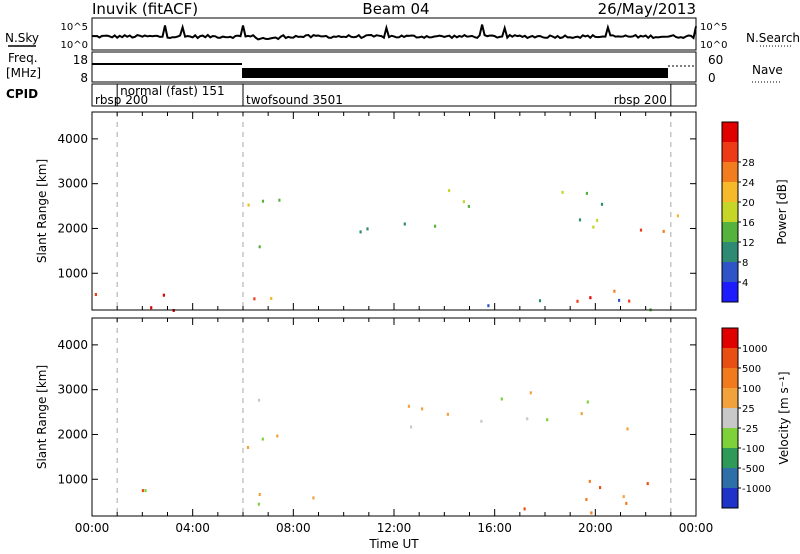 The image size is (800, 554). I want to click on nsky-label: N.Sky, so click(22, 38).